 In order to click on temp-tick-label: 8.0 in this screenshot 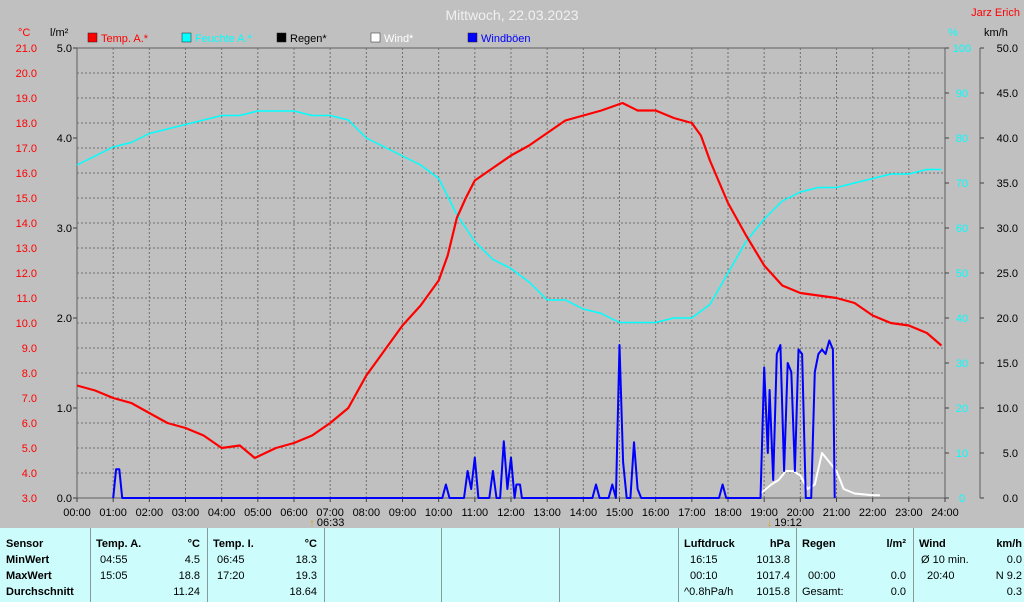, I will do `click(29, 374)`.